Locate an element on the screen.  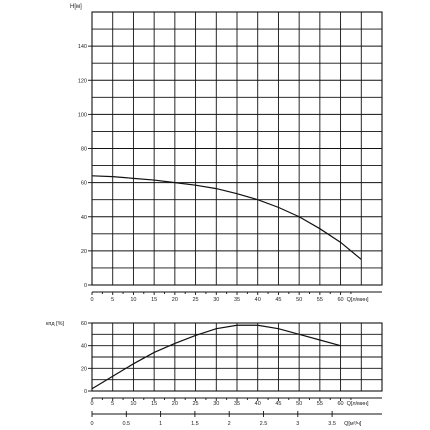
efficiency-y-tick-label: 0 is located at coordinates (85, 392).